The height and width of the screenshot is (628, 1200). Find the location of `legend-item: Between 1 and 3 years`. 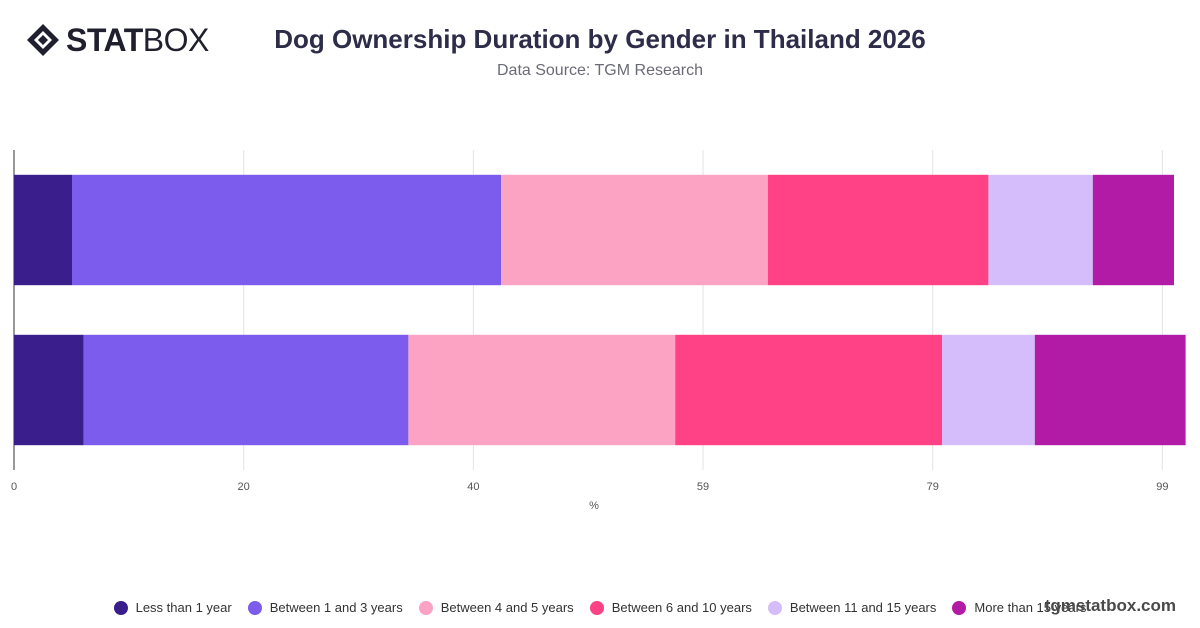

legend-item: Between 1 and 3 years is located at coordinates (325, 607).